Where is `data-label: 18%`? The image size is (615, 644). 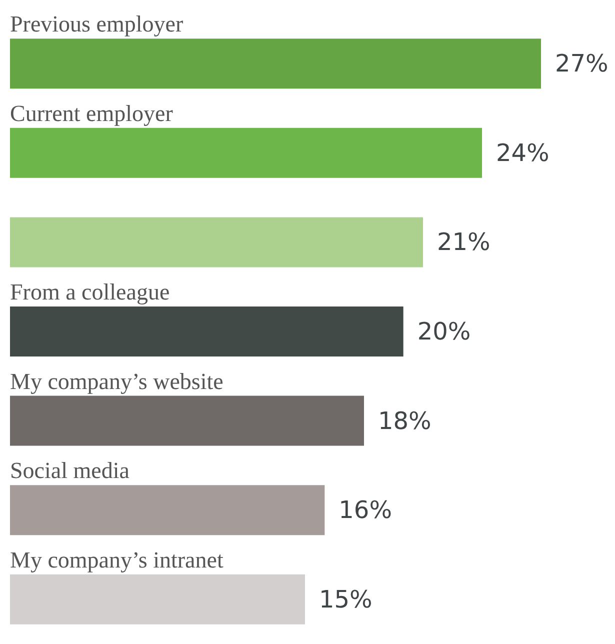 data-label: 18% is located at coordinates (405, 420).